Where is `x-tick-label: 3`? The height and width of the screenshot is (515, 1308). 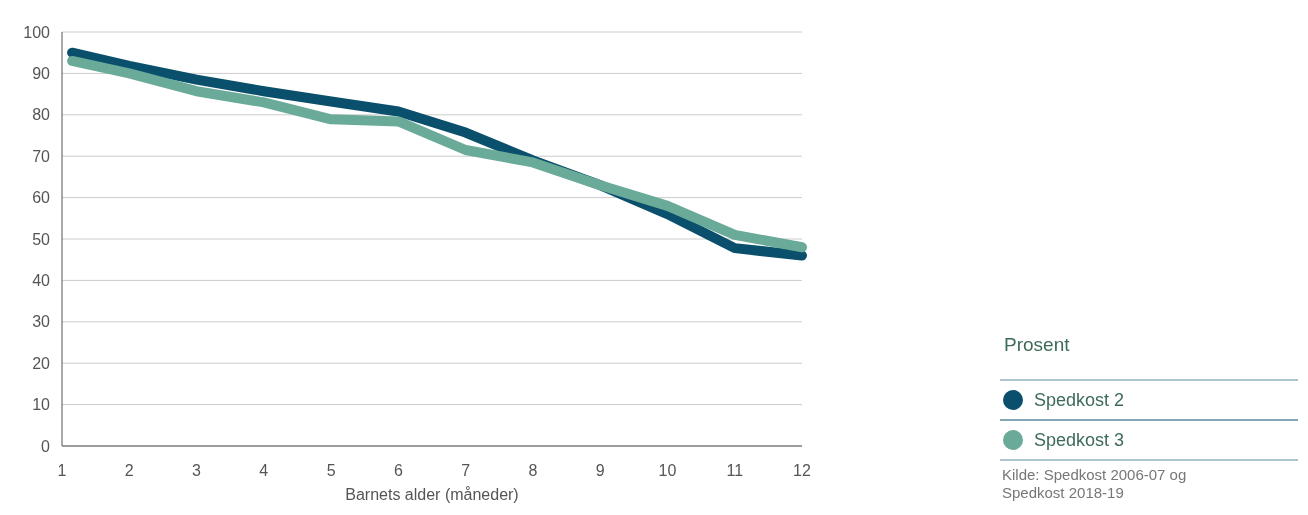
x-tick-label: 3 is located at coordinates (197, 470).